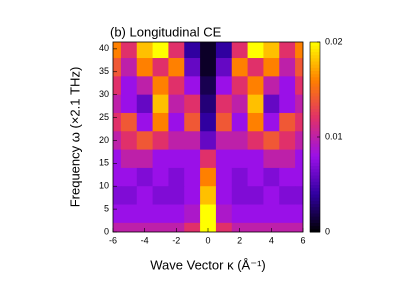  I want to click on y-axis-label: Frequency ω (×2.1 THz), so click(74, 137).